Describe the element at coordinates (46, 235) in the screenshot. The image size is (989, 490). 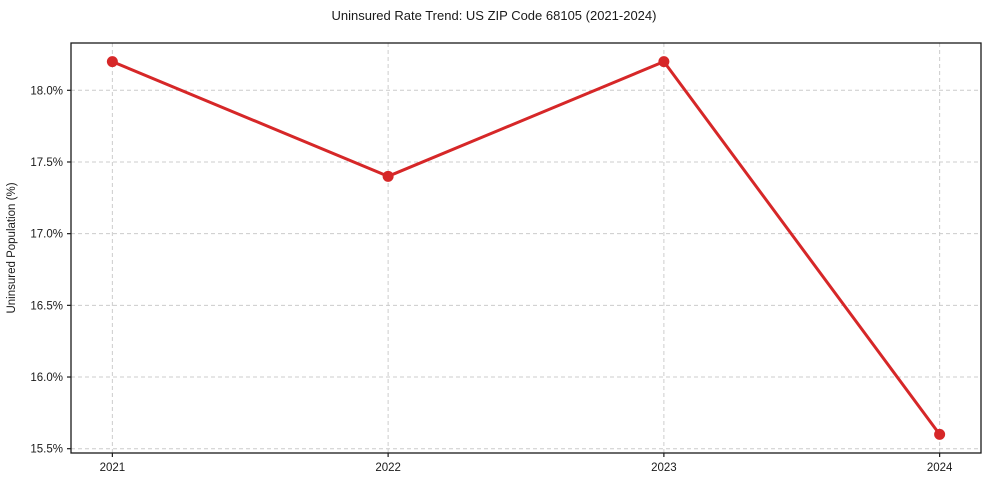
I see `y-tick-label: 17.0%` at that location.